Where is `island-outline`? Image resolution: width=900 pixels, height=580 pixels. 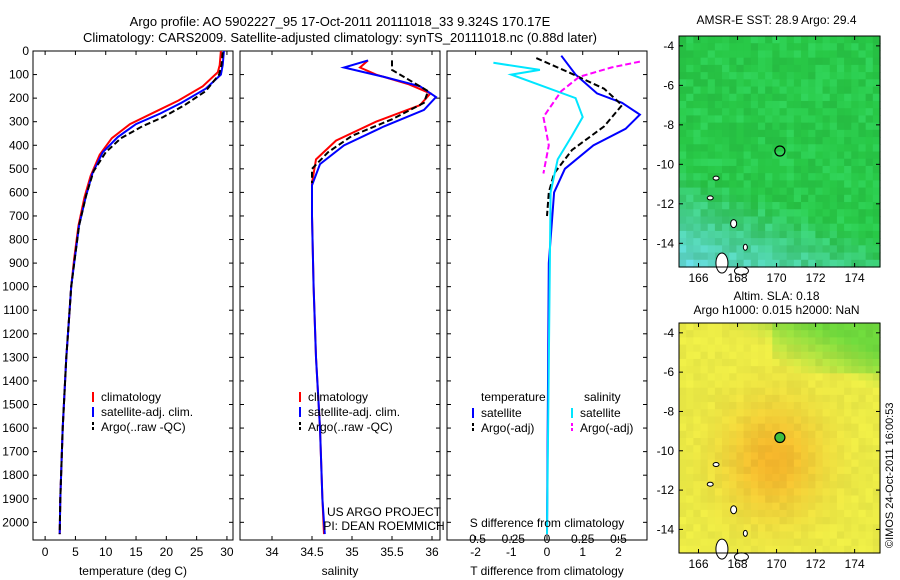
island-outline is located at coordinates (710, 484).